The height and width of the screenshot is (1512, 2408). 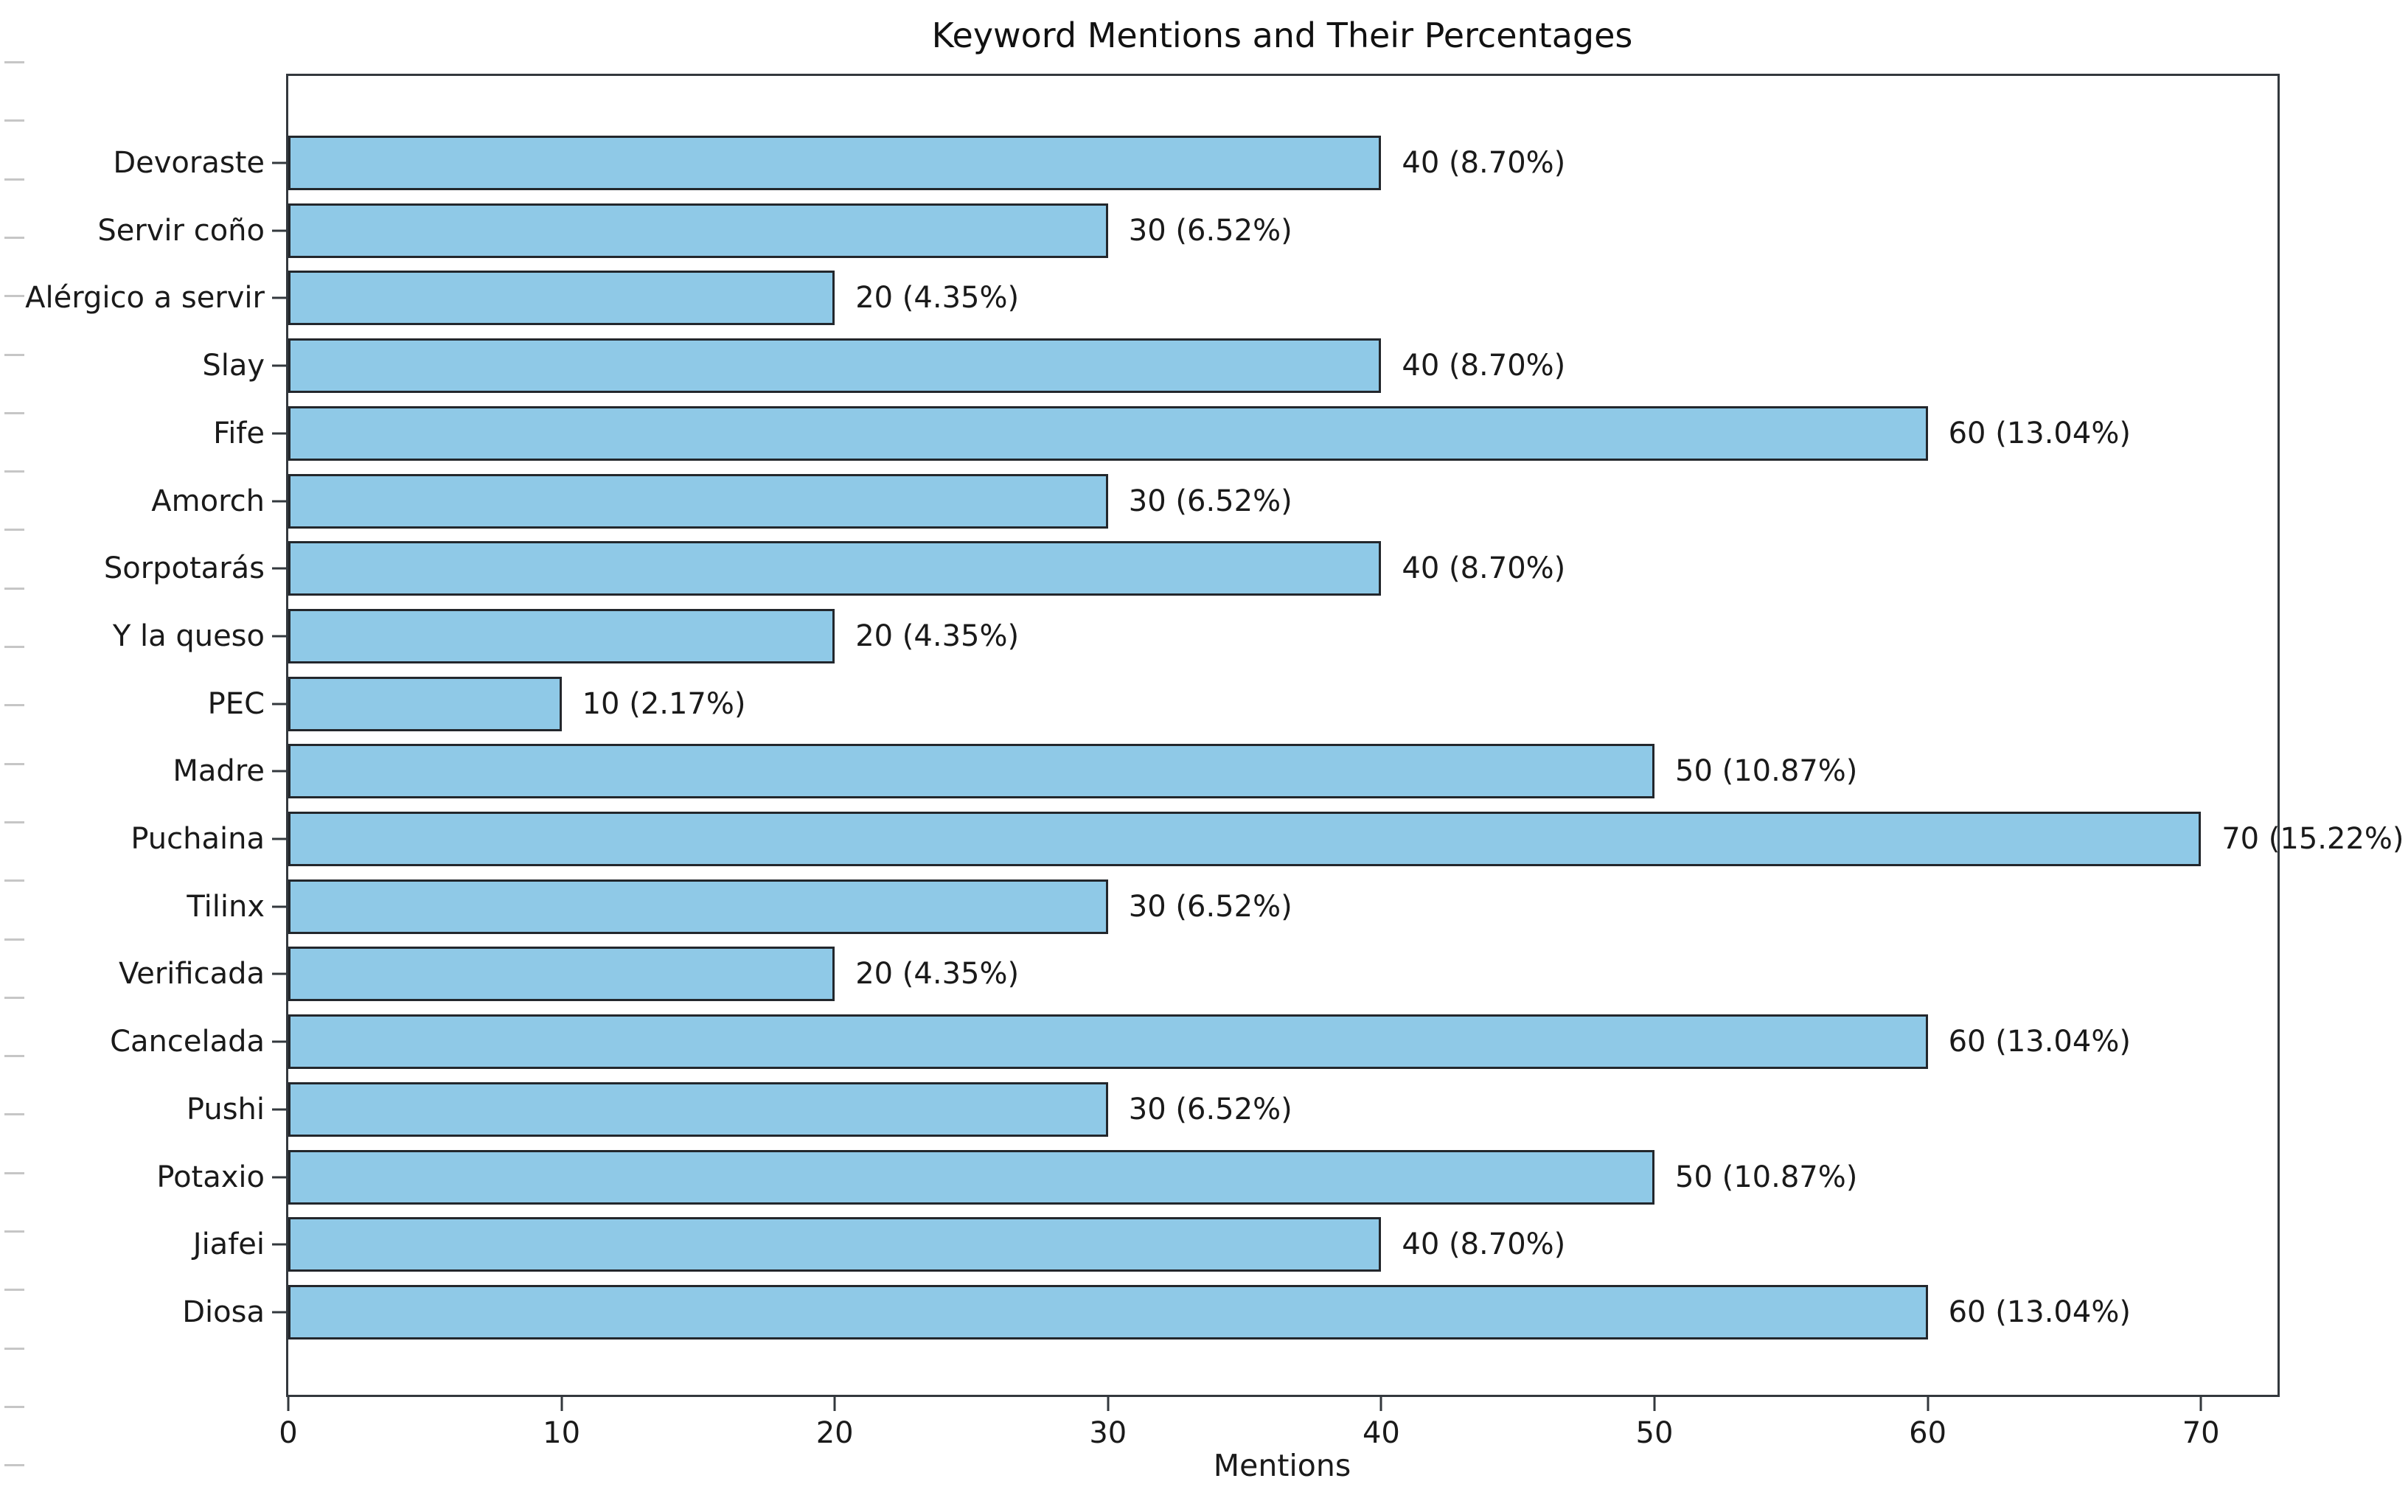 I want to click on bar-y-la-queso, so click(x=562, y=635).